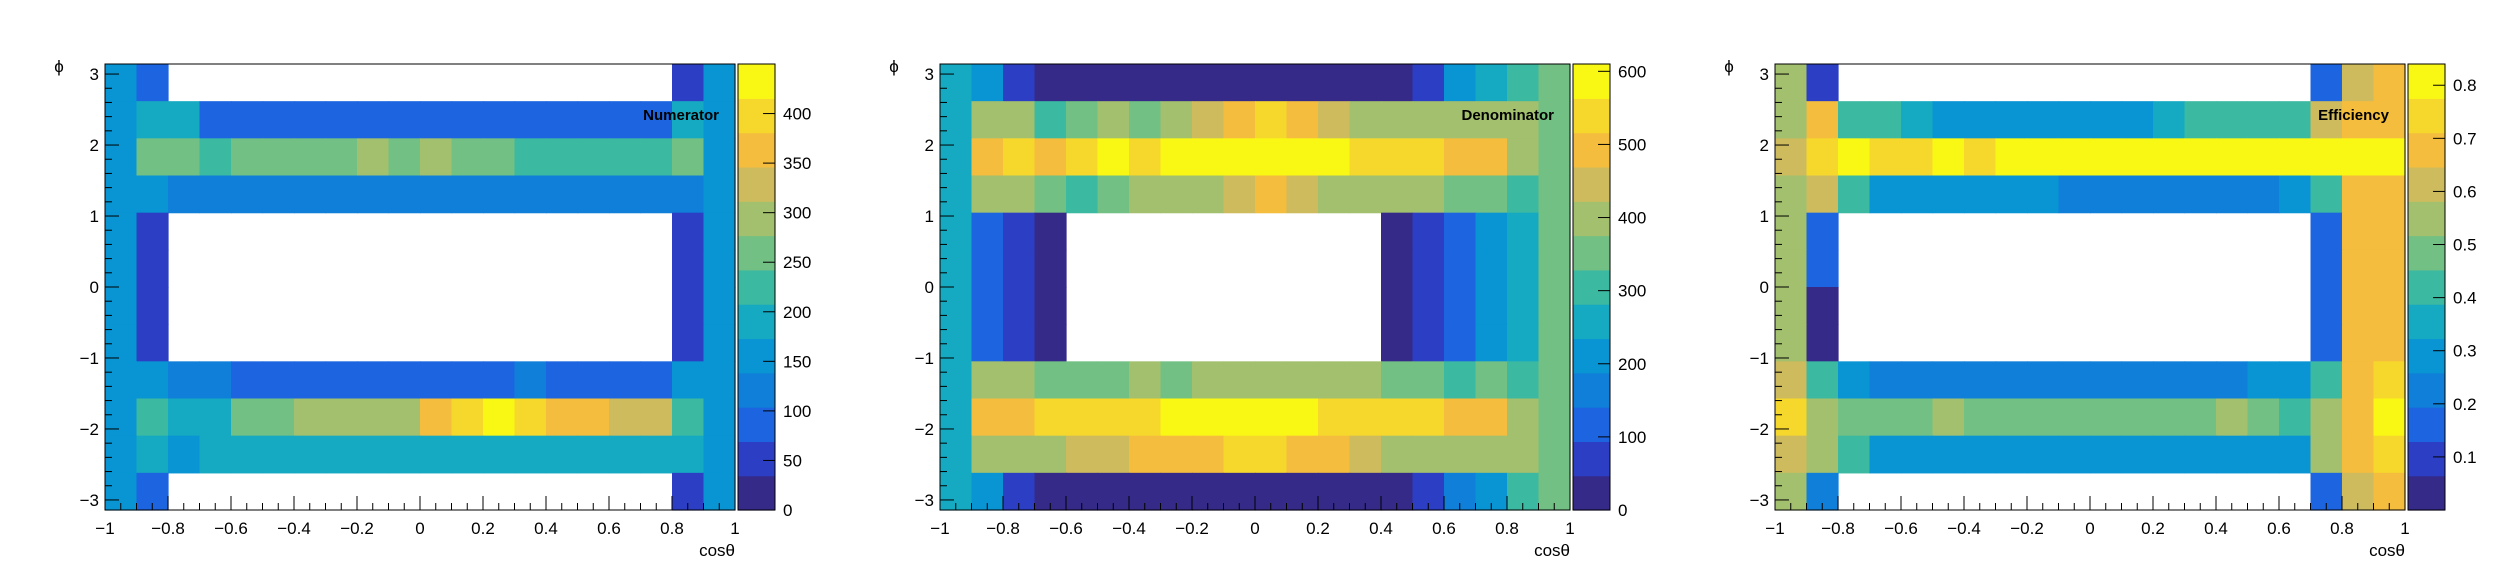 This screenshot has width=2496, height=577. Describe the element at coordinates (2404, 528) in the screenshot. I see `x-tick-label: 1` at that location.